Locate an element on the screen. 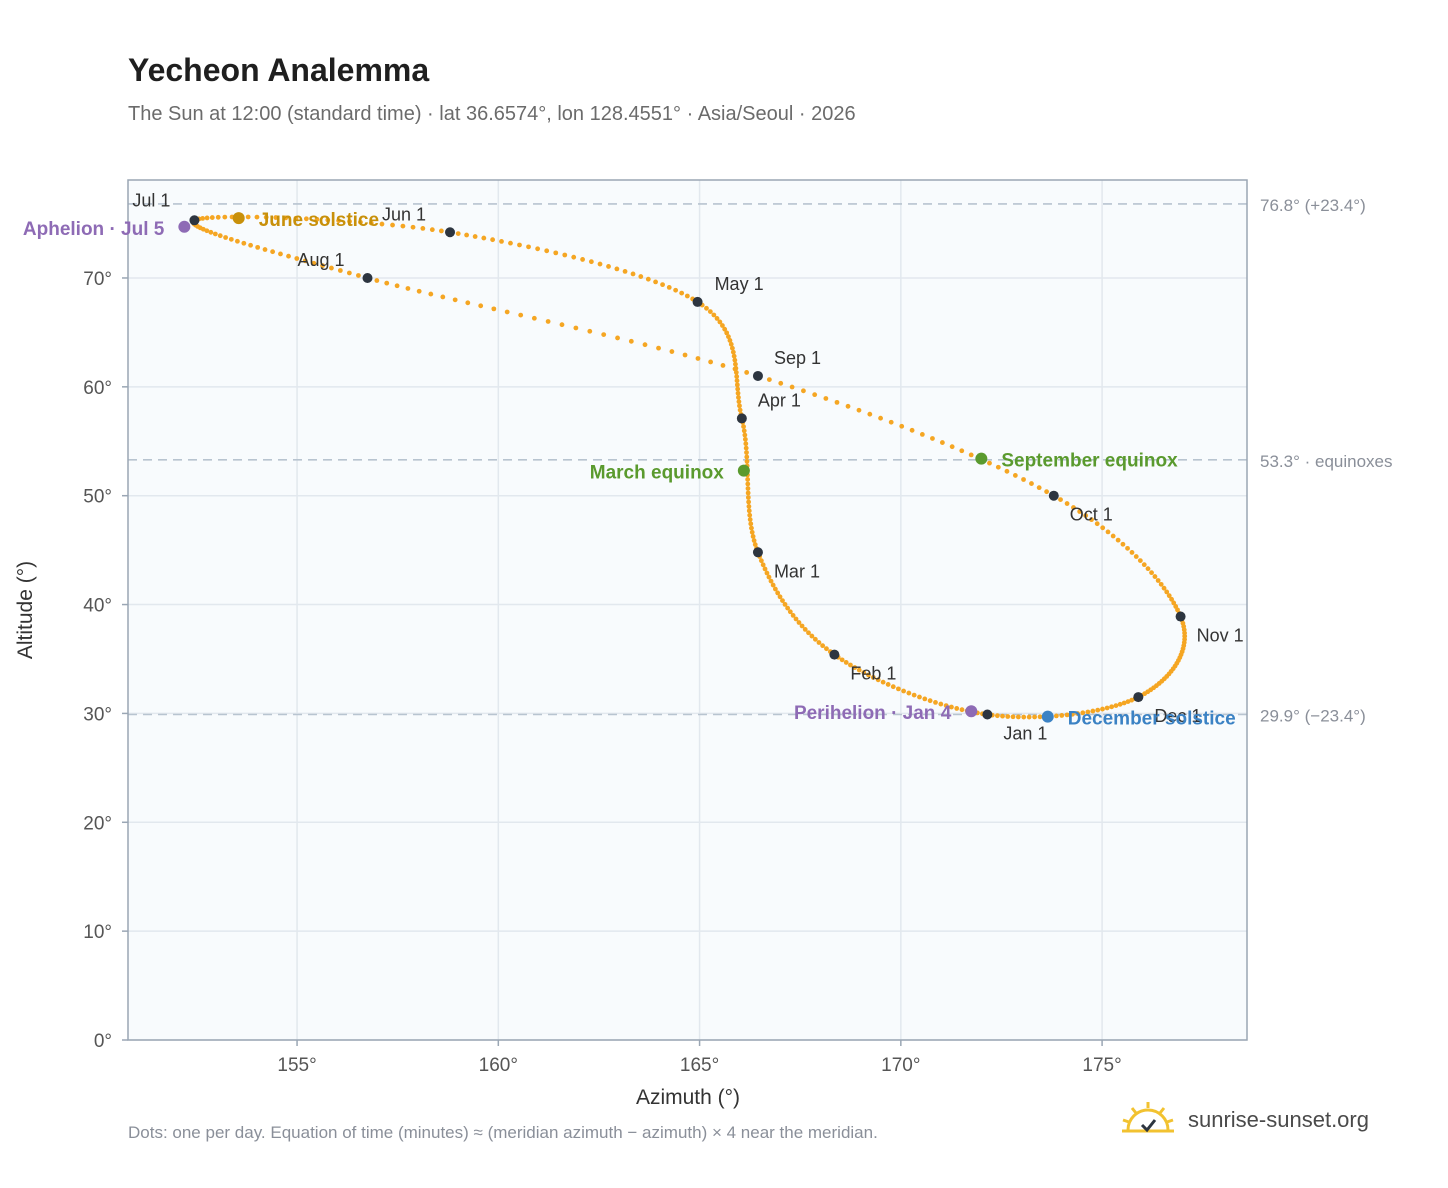  y-tick-label: 20° is located at coordinates (97, 823).